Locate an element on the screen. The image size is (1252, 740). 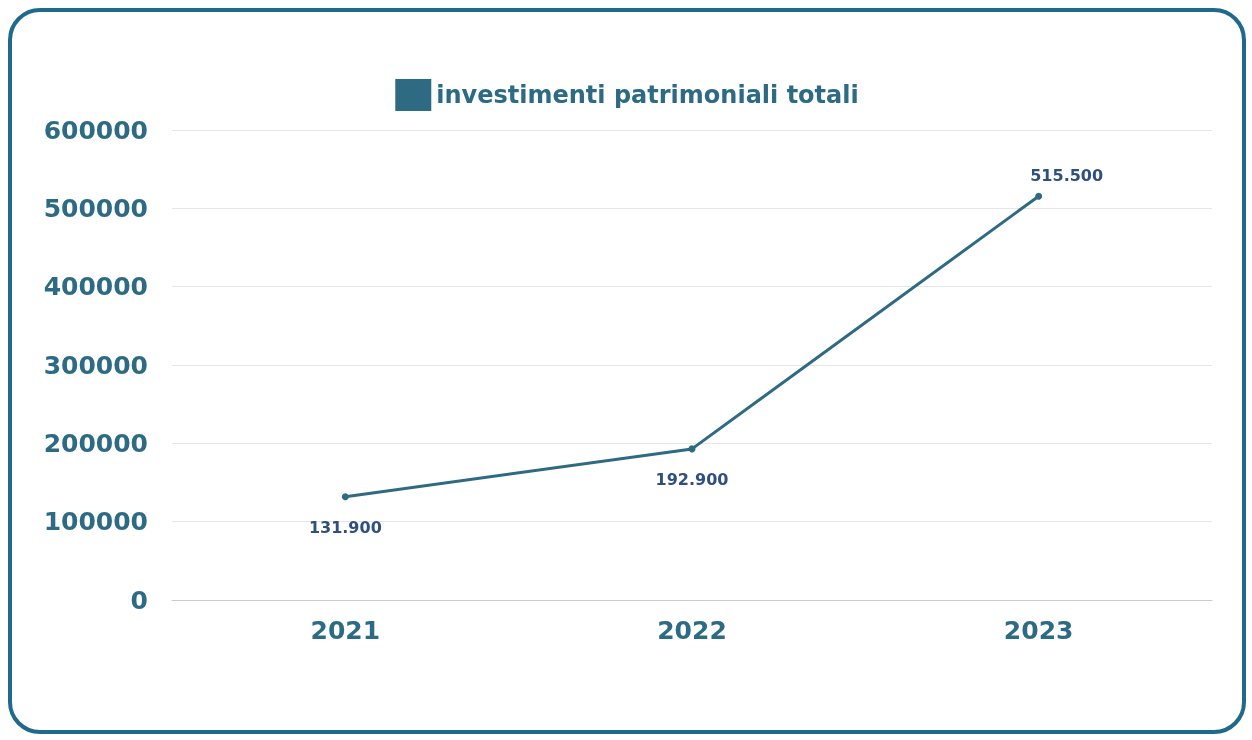
y-tick-label: 400000 is located at coordinates (95, 287).